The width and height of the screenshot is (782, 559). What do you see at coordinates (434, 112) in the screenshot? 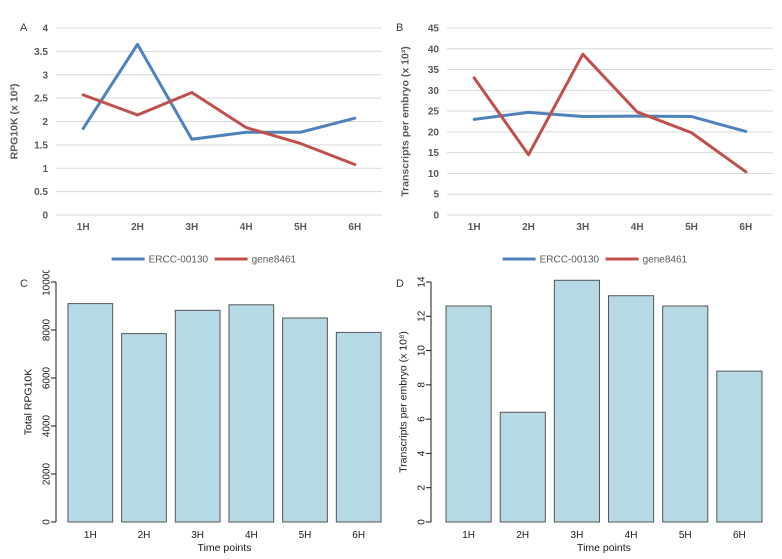
I see `y-tick-label: 25` at bounding box center [434, 112].